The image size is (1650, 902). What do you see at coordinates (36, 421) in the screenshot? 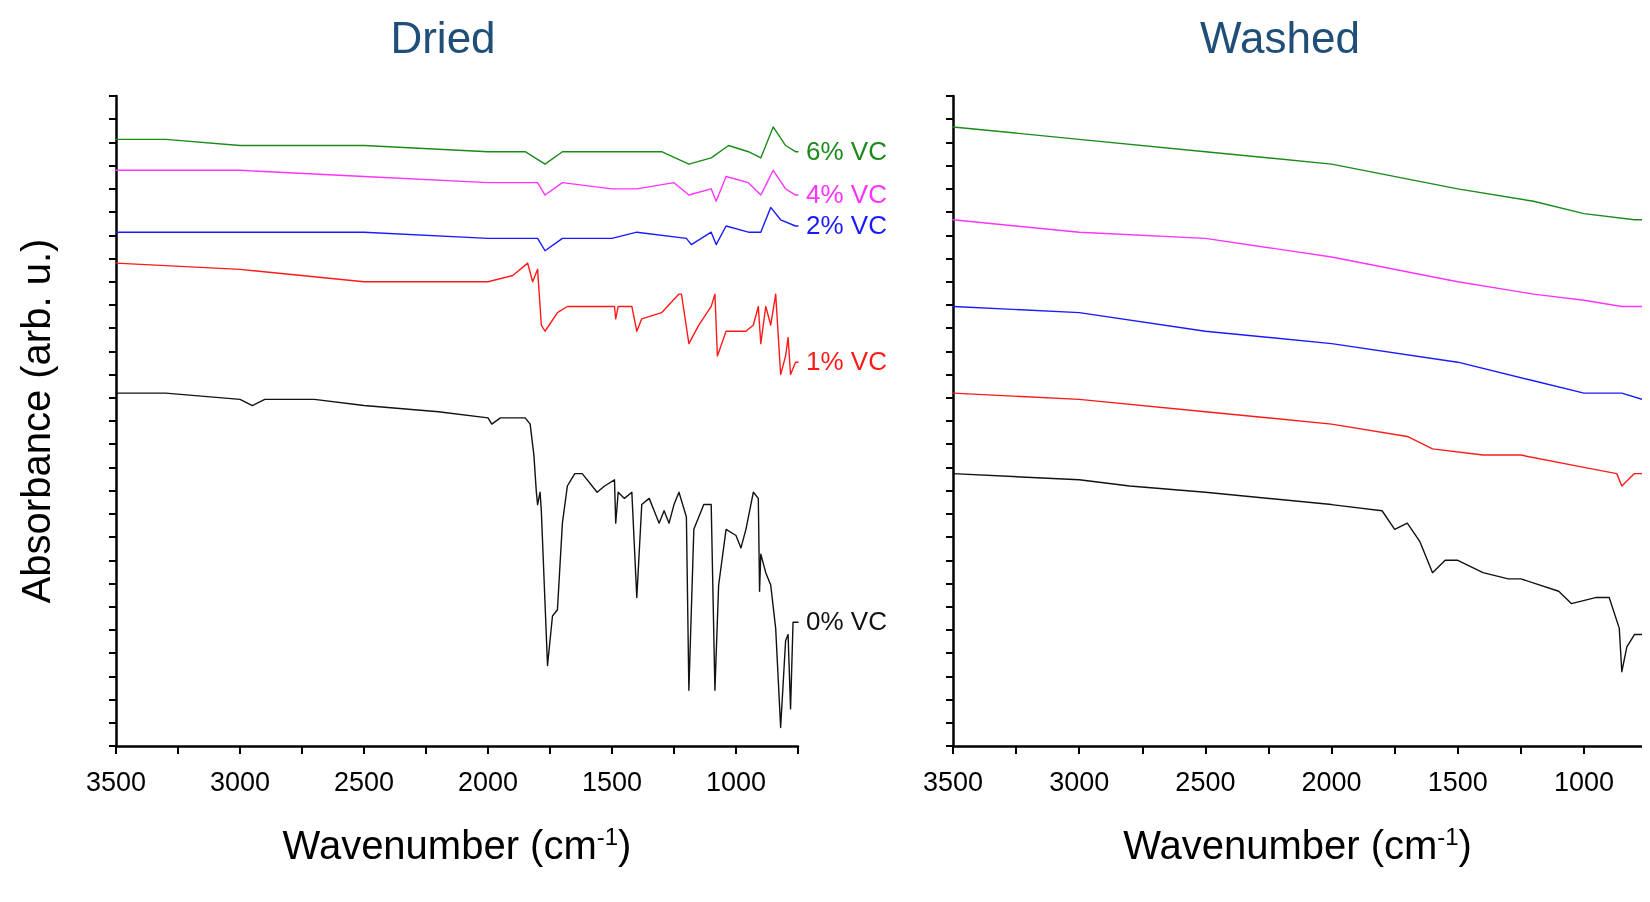
I see `y-axis-title: Absorbance (arb. u.)` at bounding box center [36, 421].